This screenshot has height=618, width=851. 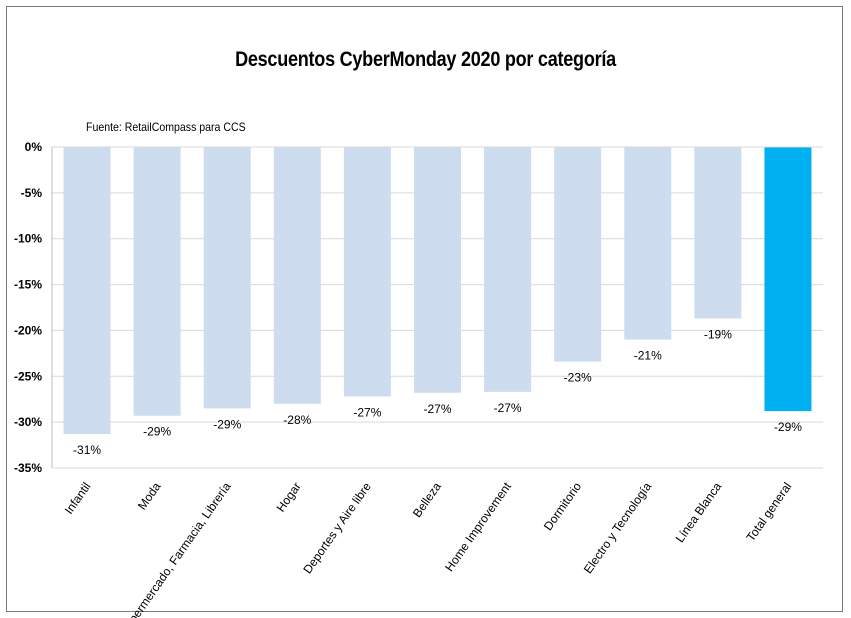 What do you see at coordinates (149, 495) in the screenshot?
I see `category-label: Moda` at bounding box center [149, 495].